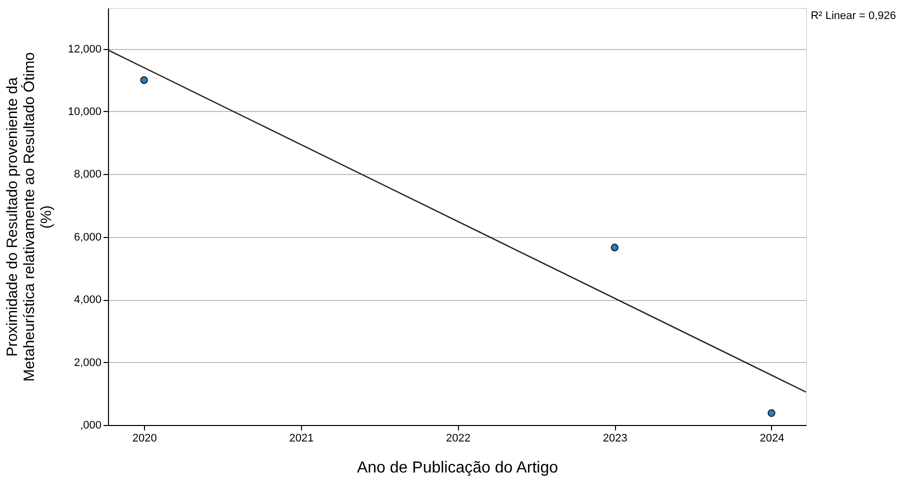  Describe the element at coordinates (88, 362) in the screenshot. I see `y-tick-label: 2,000` at that location.